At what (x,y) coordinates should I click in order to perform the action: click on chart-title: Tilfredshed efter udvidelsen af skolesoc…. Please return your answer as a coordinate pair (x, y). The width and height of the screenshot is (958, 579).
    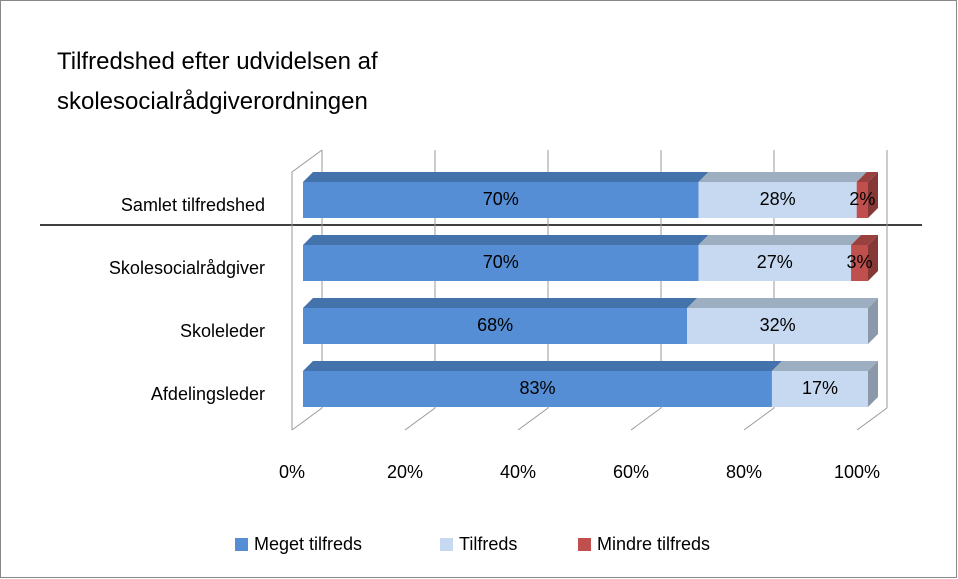
    Looking at the image, I should click on (217, 81).